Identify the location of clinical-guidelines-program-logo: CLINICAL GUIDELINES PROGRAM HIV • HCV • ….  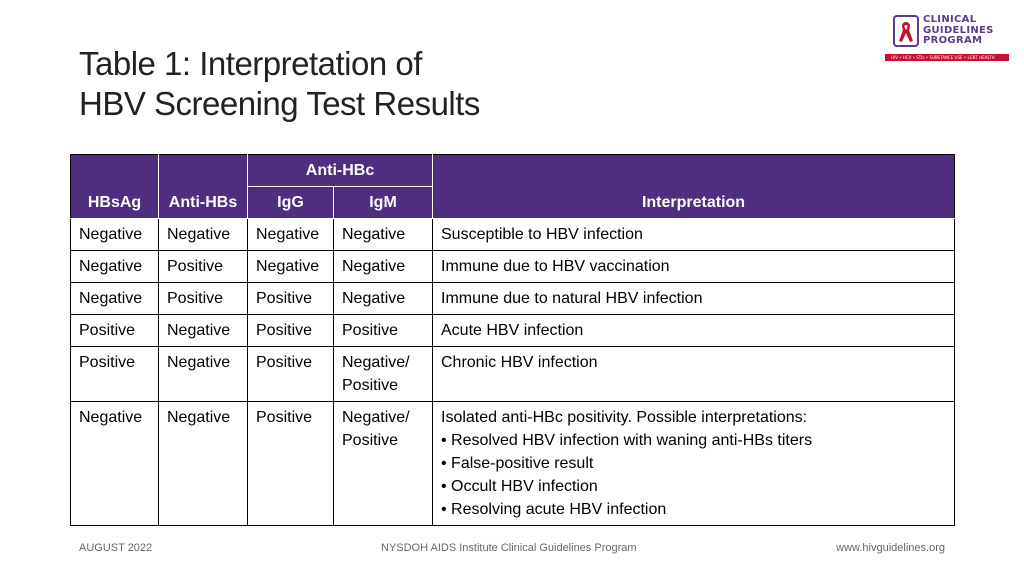
(947, 39).